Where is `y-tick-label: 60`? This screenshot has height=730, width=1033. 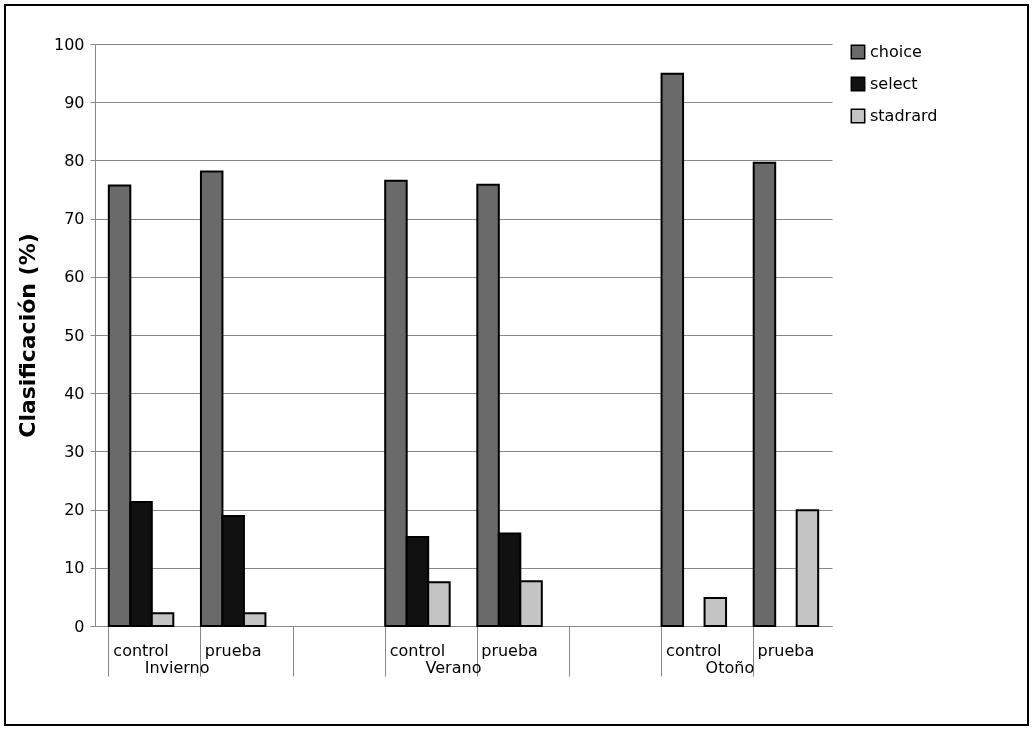 y-tick-label: 60 is located at coordinates (74, 277).